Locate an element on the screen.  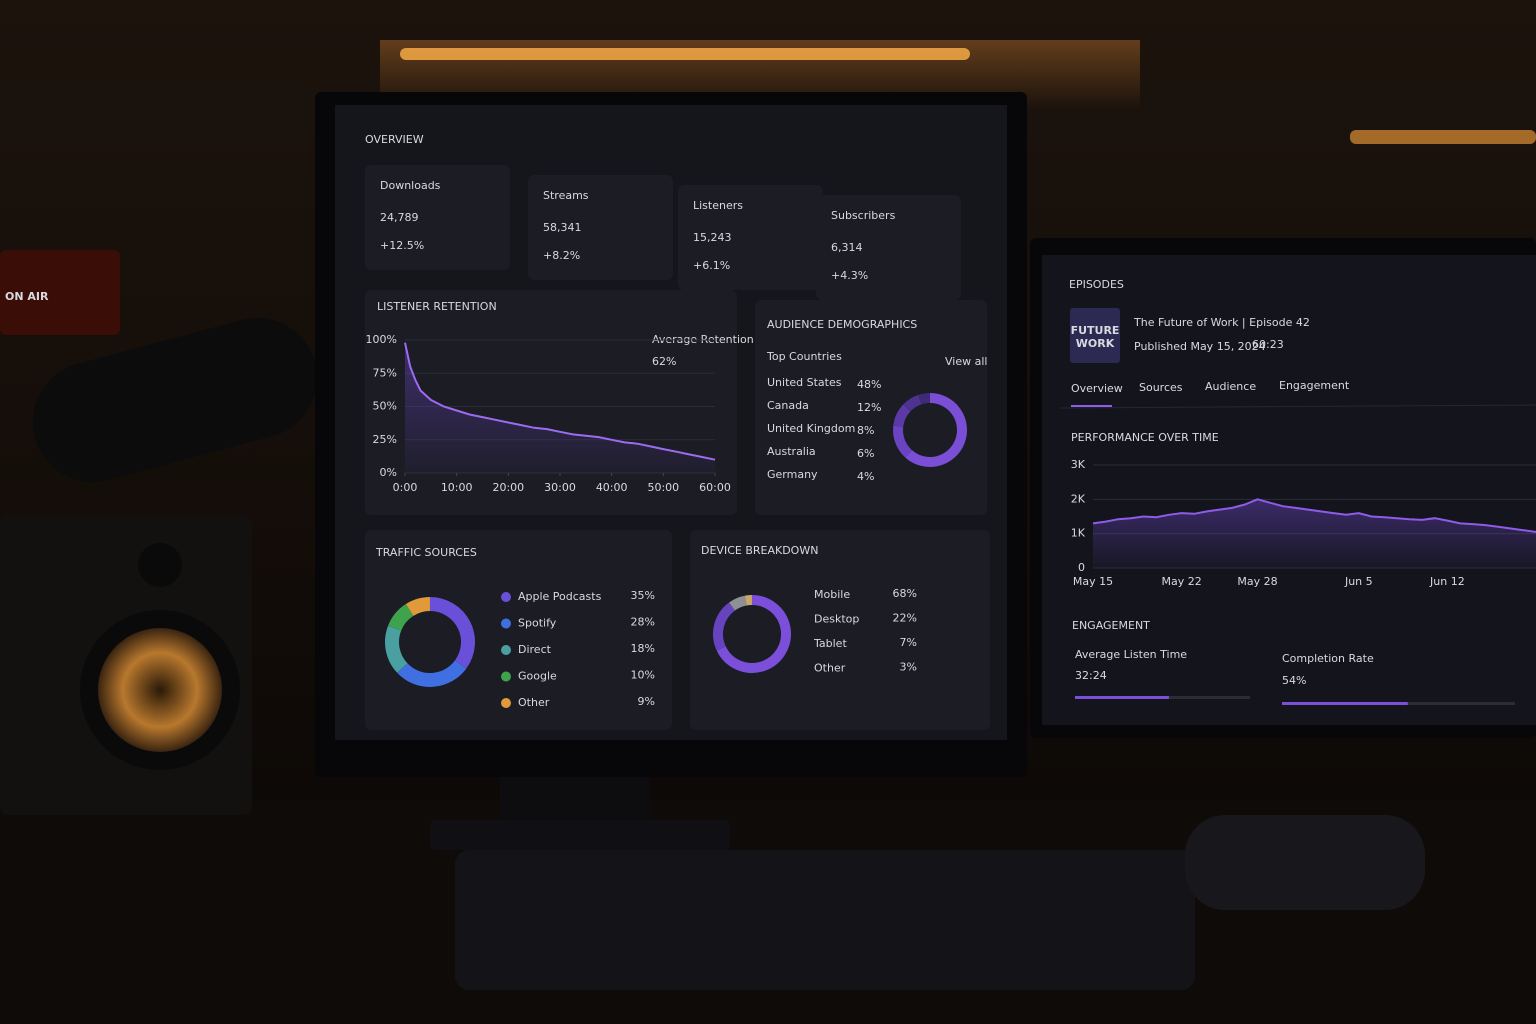
area is located at coordinates (560, 407).